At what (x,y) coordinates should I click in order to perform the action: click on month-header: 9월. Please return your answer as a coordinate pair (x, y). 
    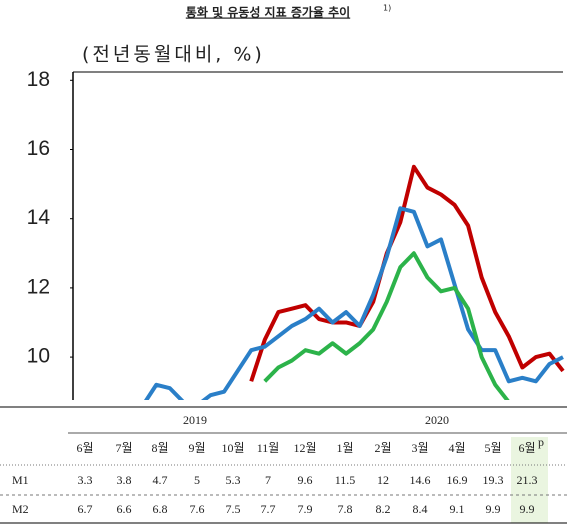
    Looking at the image, I should click on (196, 448).